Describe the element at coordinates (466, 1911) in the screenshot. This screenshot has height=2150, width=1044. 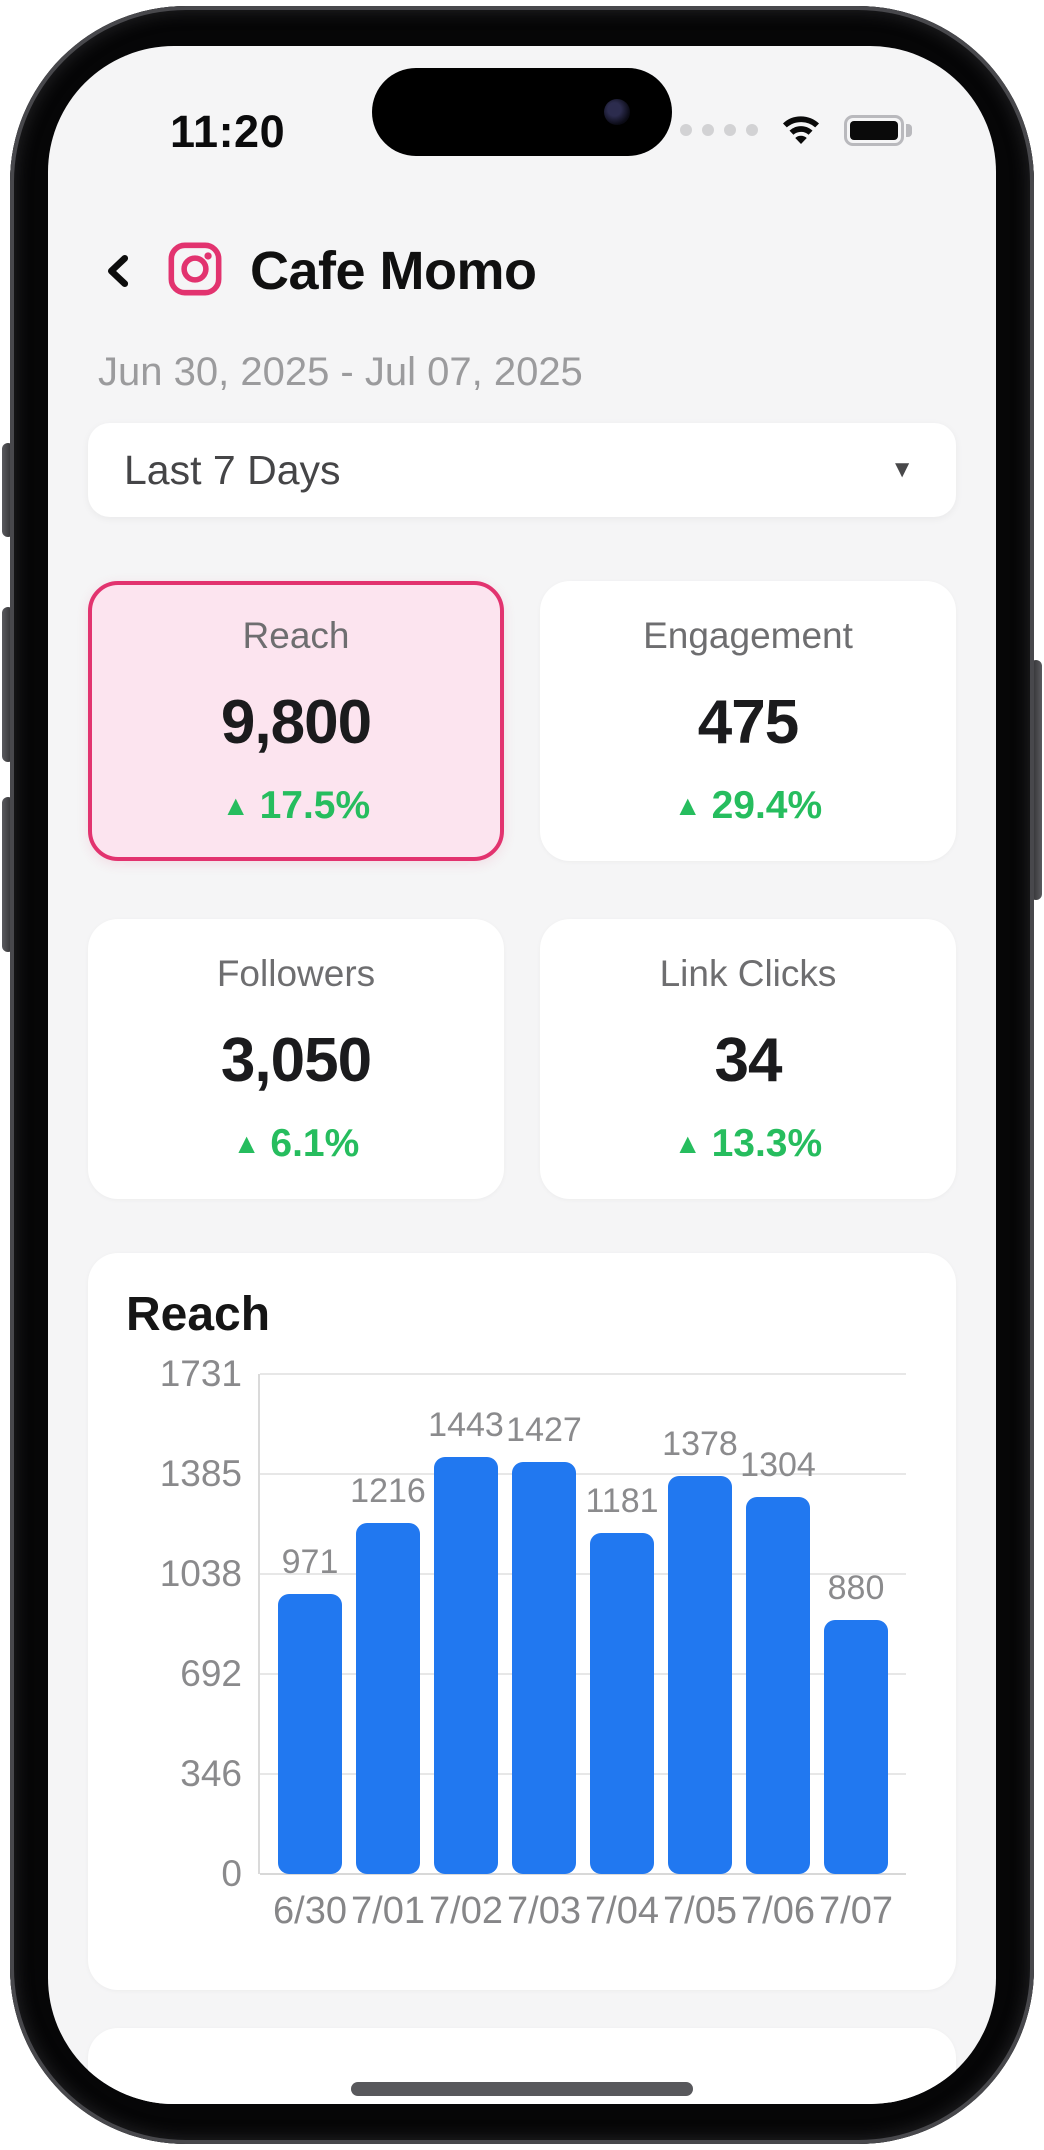
I see `x-axis-tick-label: 7/02` at that location.